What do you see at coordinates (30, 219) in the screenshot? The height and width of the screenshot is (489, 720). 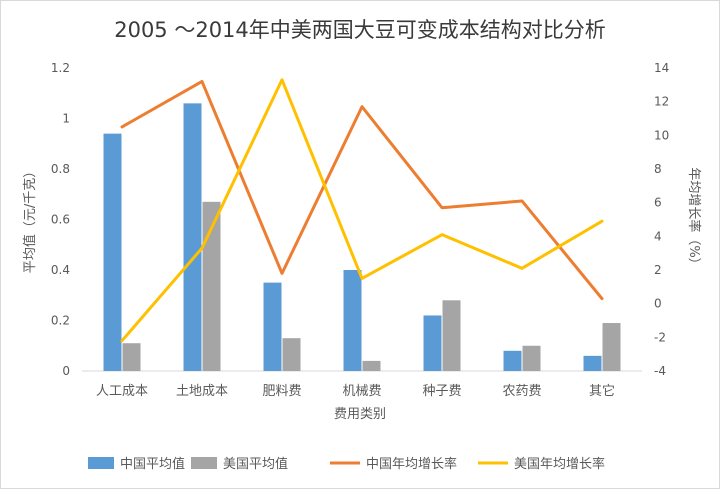 I see `y-axis-title: 平均值（元/千克）` at bounding box center [30, 219].